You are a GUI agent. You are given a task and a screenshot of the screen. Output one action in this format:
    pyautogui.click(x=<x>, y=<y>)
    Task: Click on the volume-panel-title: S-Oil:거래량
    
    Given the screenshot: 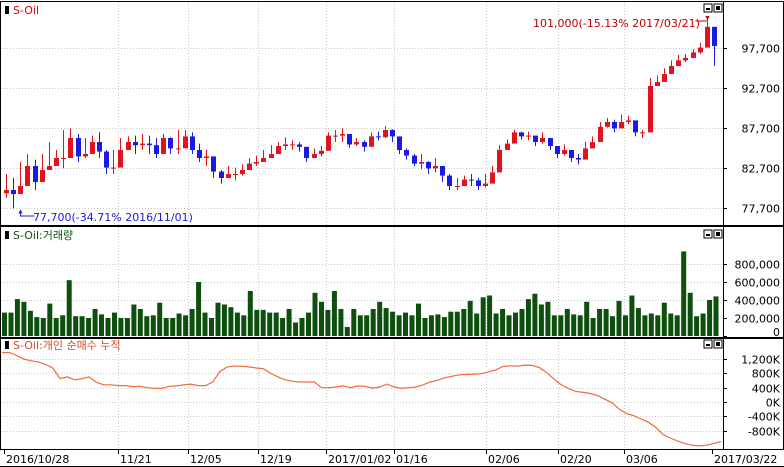 What is the action you would take?
    pyautogui.click(x=43, y=235)
    